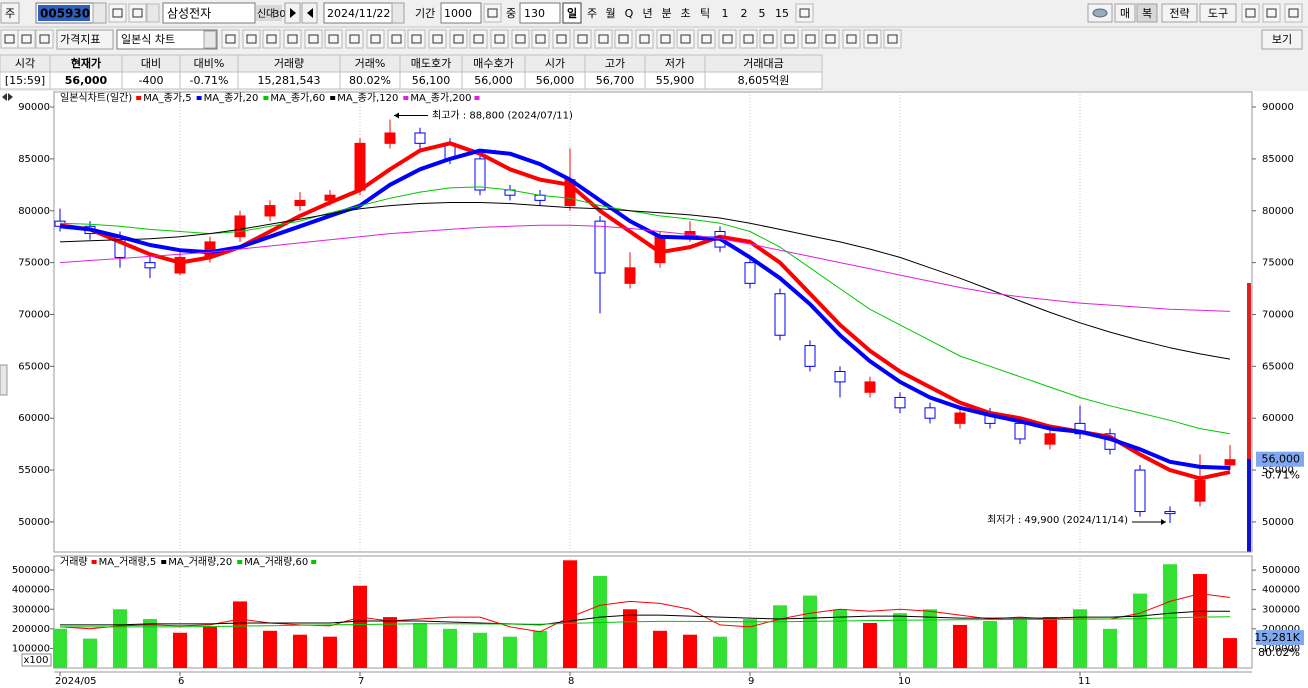 The height and width of the screenshot is (688, 1308). I want to click on menu-label: 매, so click(1125, 13).